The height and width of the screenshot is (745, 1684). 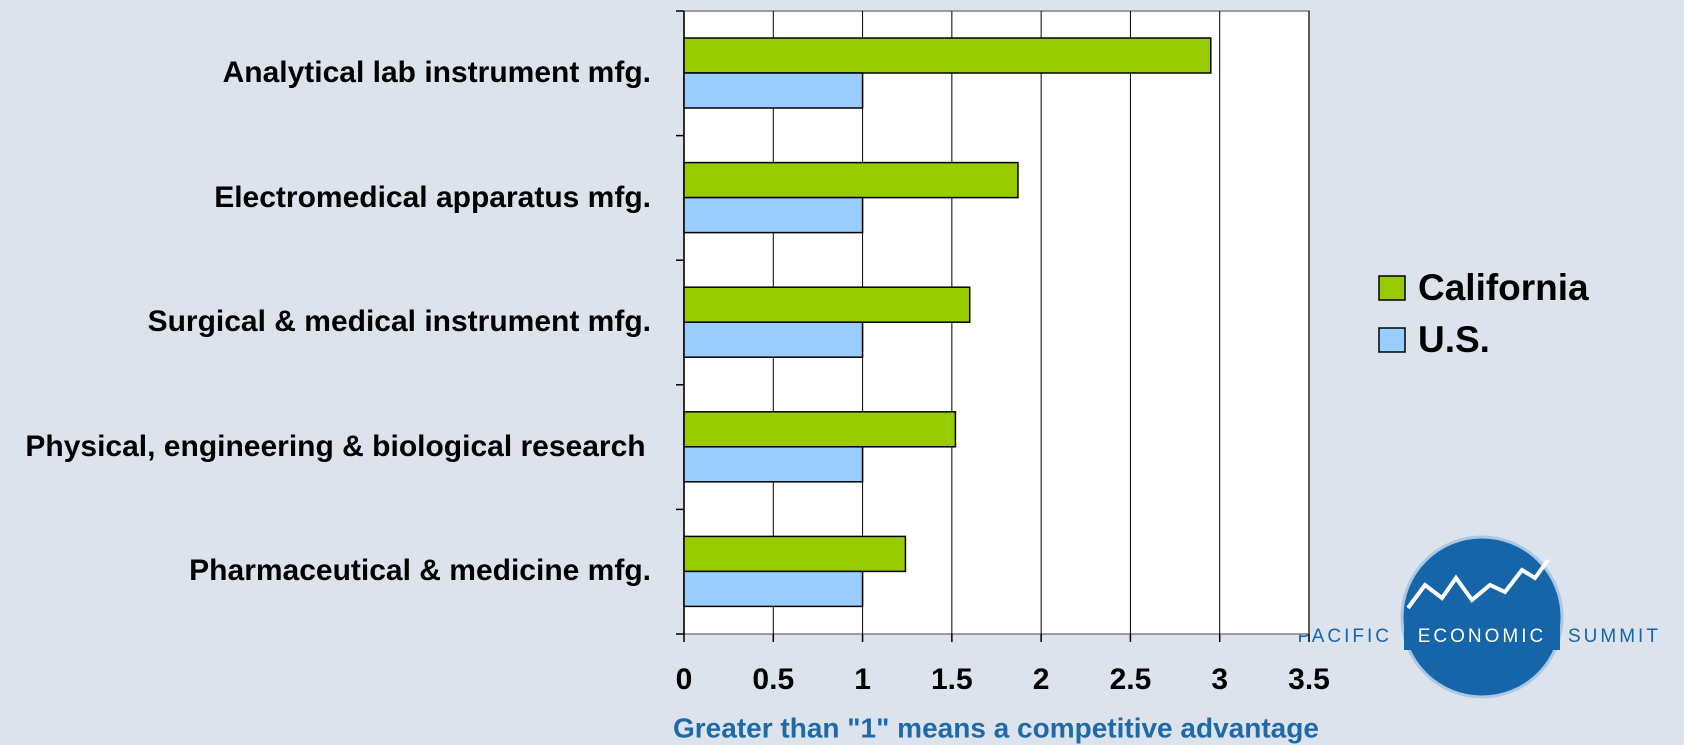 What do you see at coordinates (1503, 287) in the screenshot?
I see `legend-label: California` at bounding box center [1503, 287].